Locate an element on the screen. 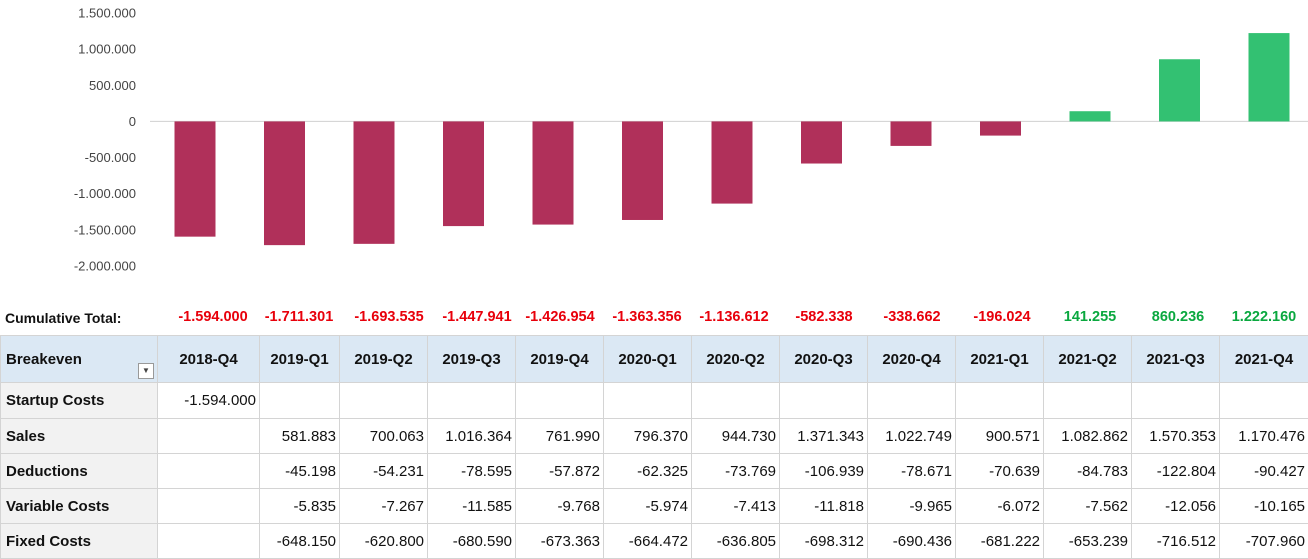 Image resolution: width=1308 pixels, height=559 pixels. table-cell: -7.267 is located at coordinates (384, 506).